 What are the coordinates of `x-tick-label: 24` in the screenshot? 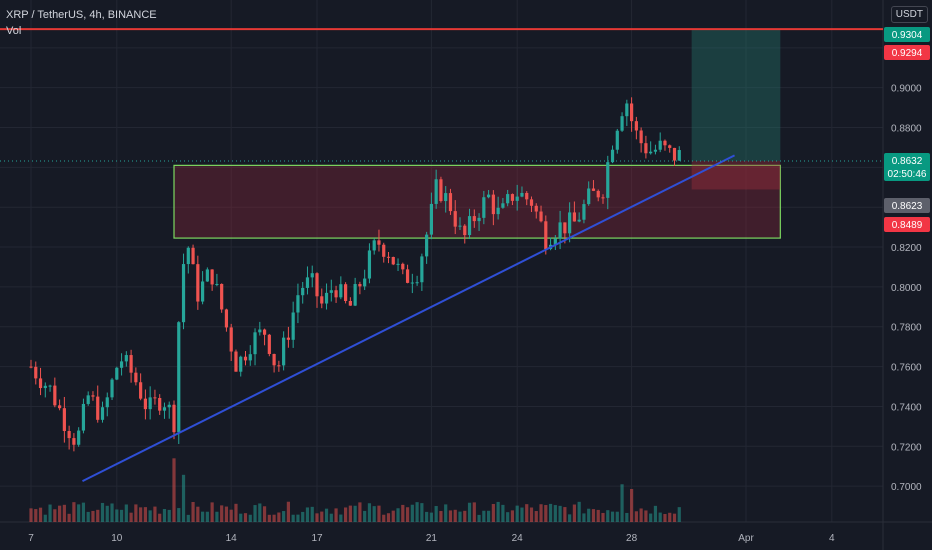 It's located at (518, 538).